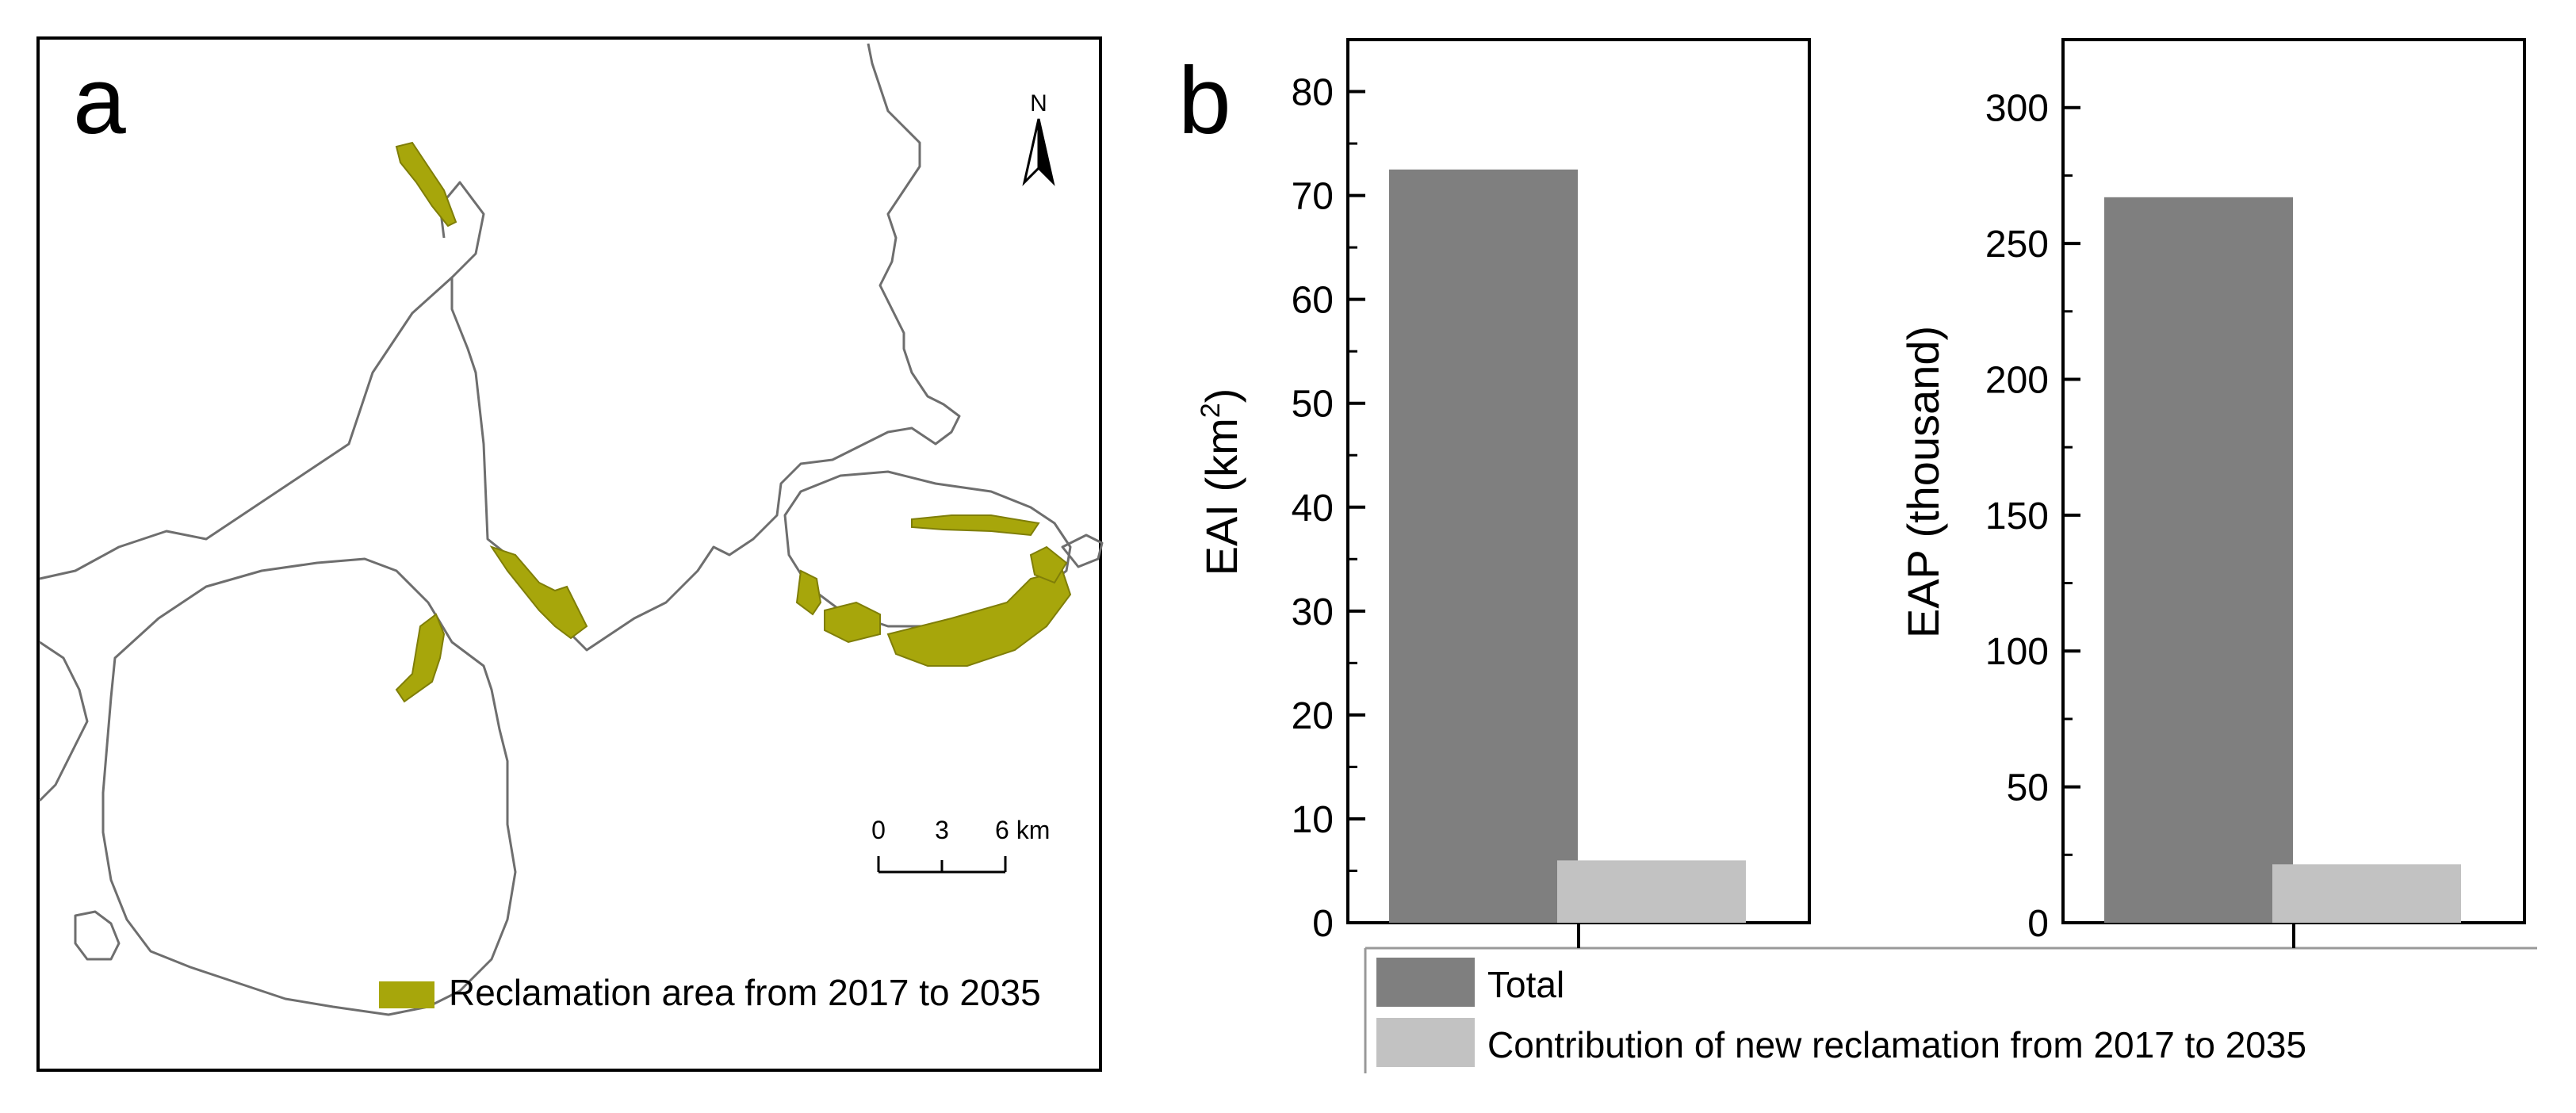  What do you see at coordinates (1038, 138) in the screenshot?
I see `north-arrow-icon: N` at bounding box center [1038, 138].